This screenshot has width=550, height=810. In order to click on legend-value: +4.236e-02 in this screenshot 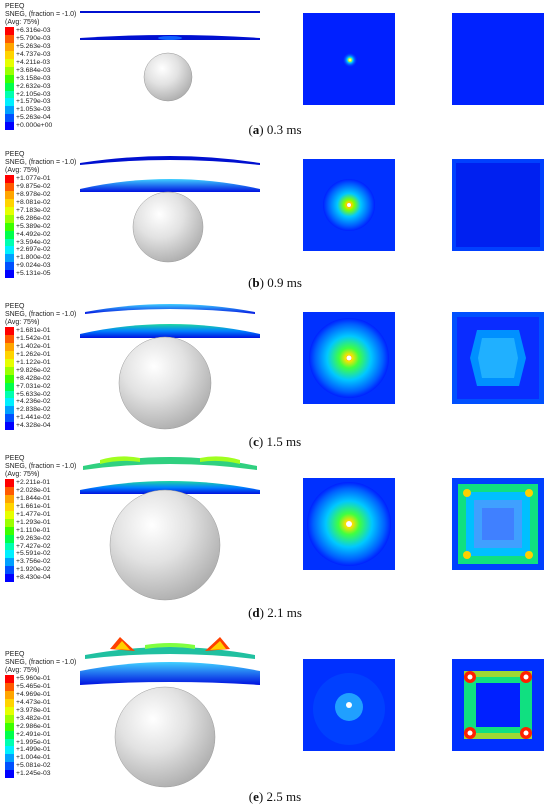, I will do `click(33, 402)`.